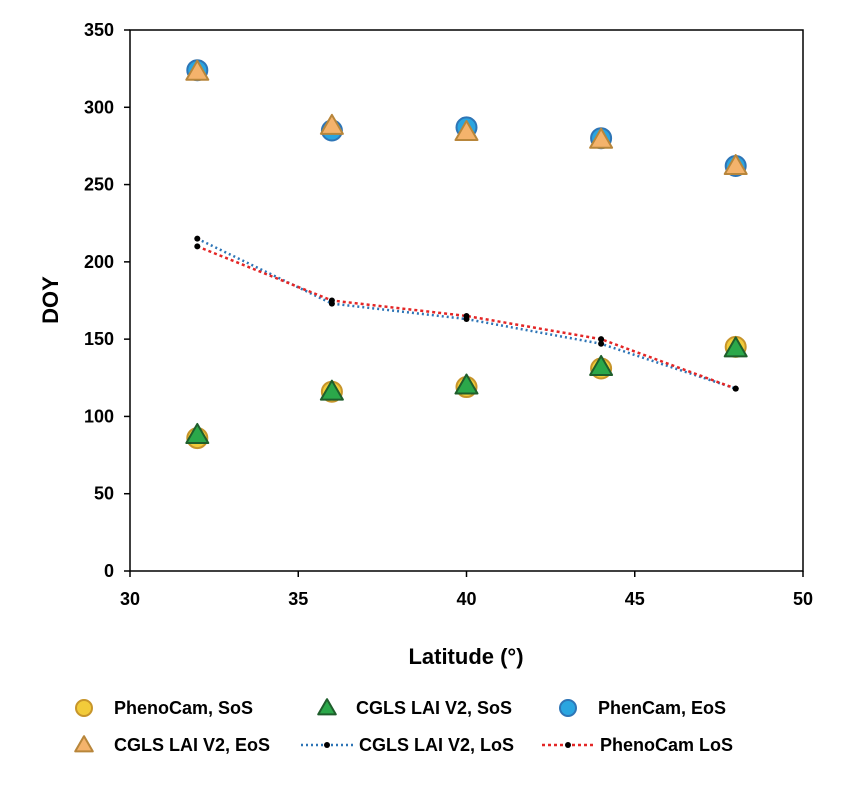 The width and height of the screenshot is (850, 789). What do you see at coordinates (803, 599) in the screenshot?
I see `x-tick-label: 50` at bounding box center [803, 599].